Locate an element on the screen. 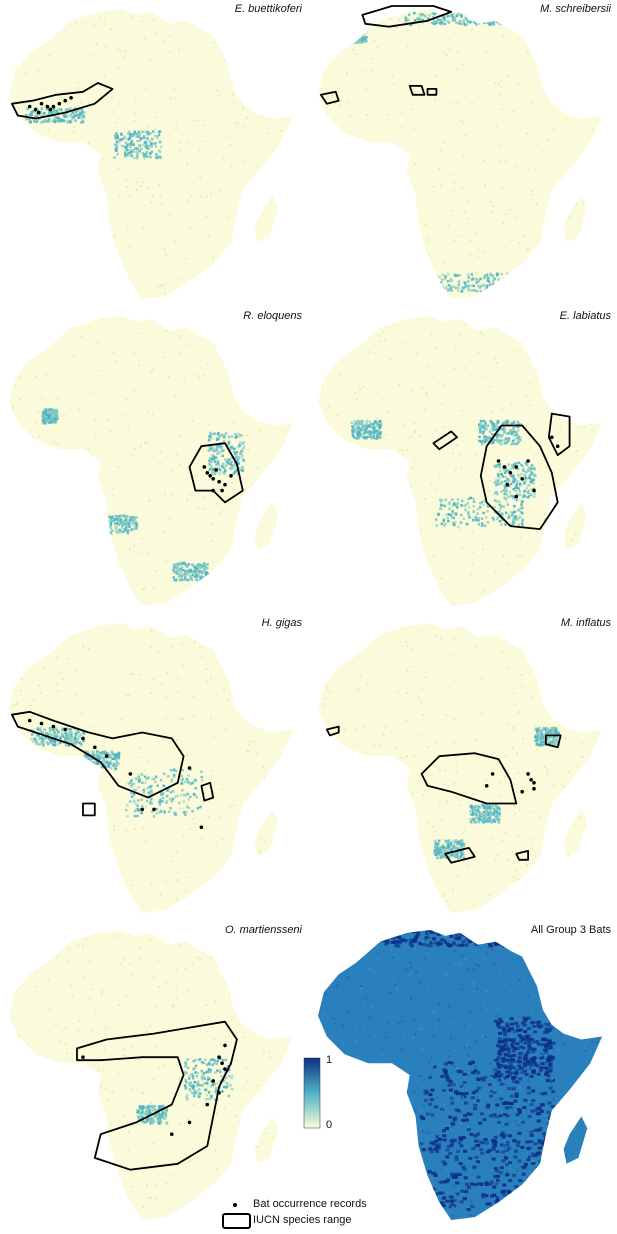  suitability-raster is located at coordinates (460, 1075).